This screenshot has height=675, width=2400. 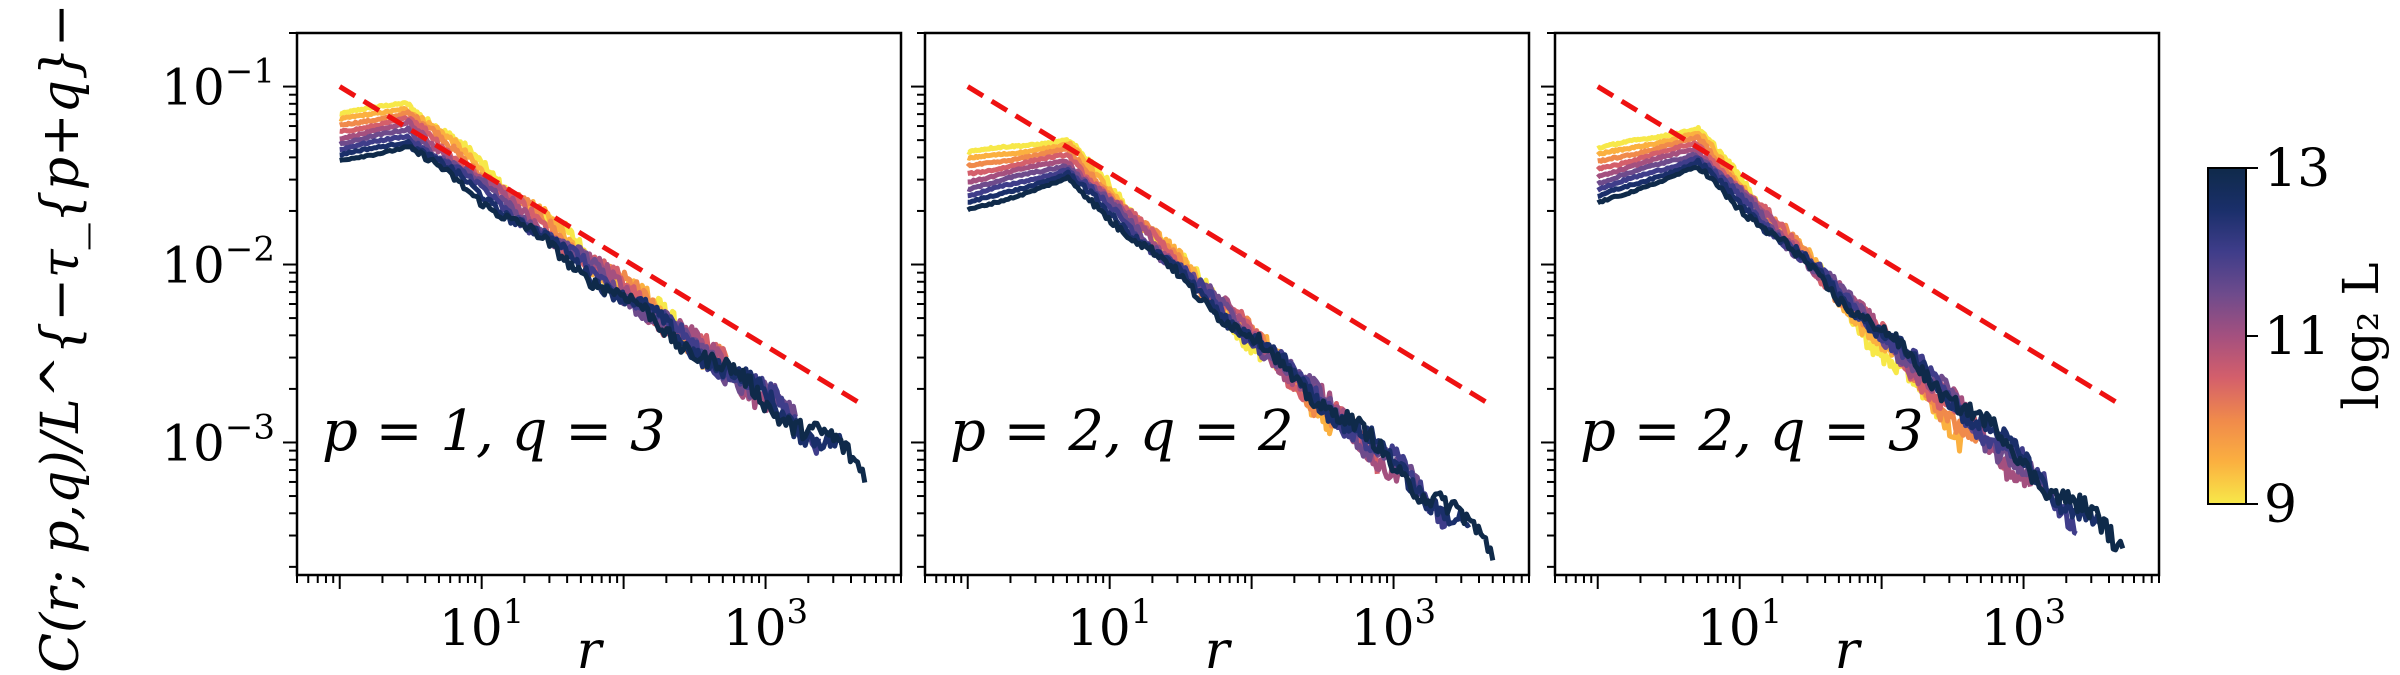 I want to click on colorbar-label: log₂ L, so click(x=2361, y=335).